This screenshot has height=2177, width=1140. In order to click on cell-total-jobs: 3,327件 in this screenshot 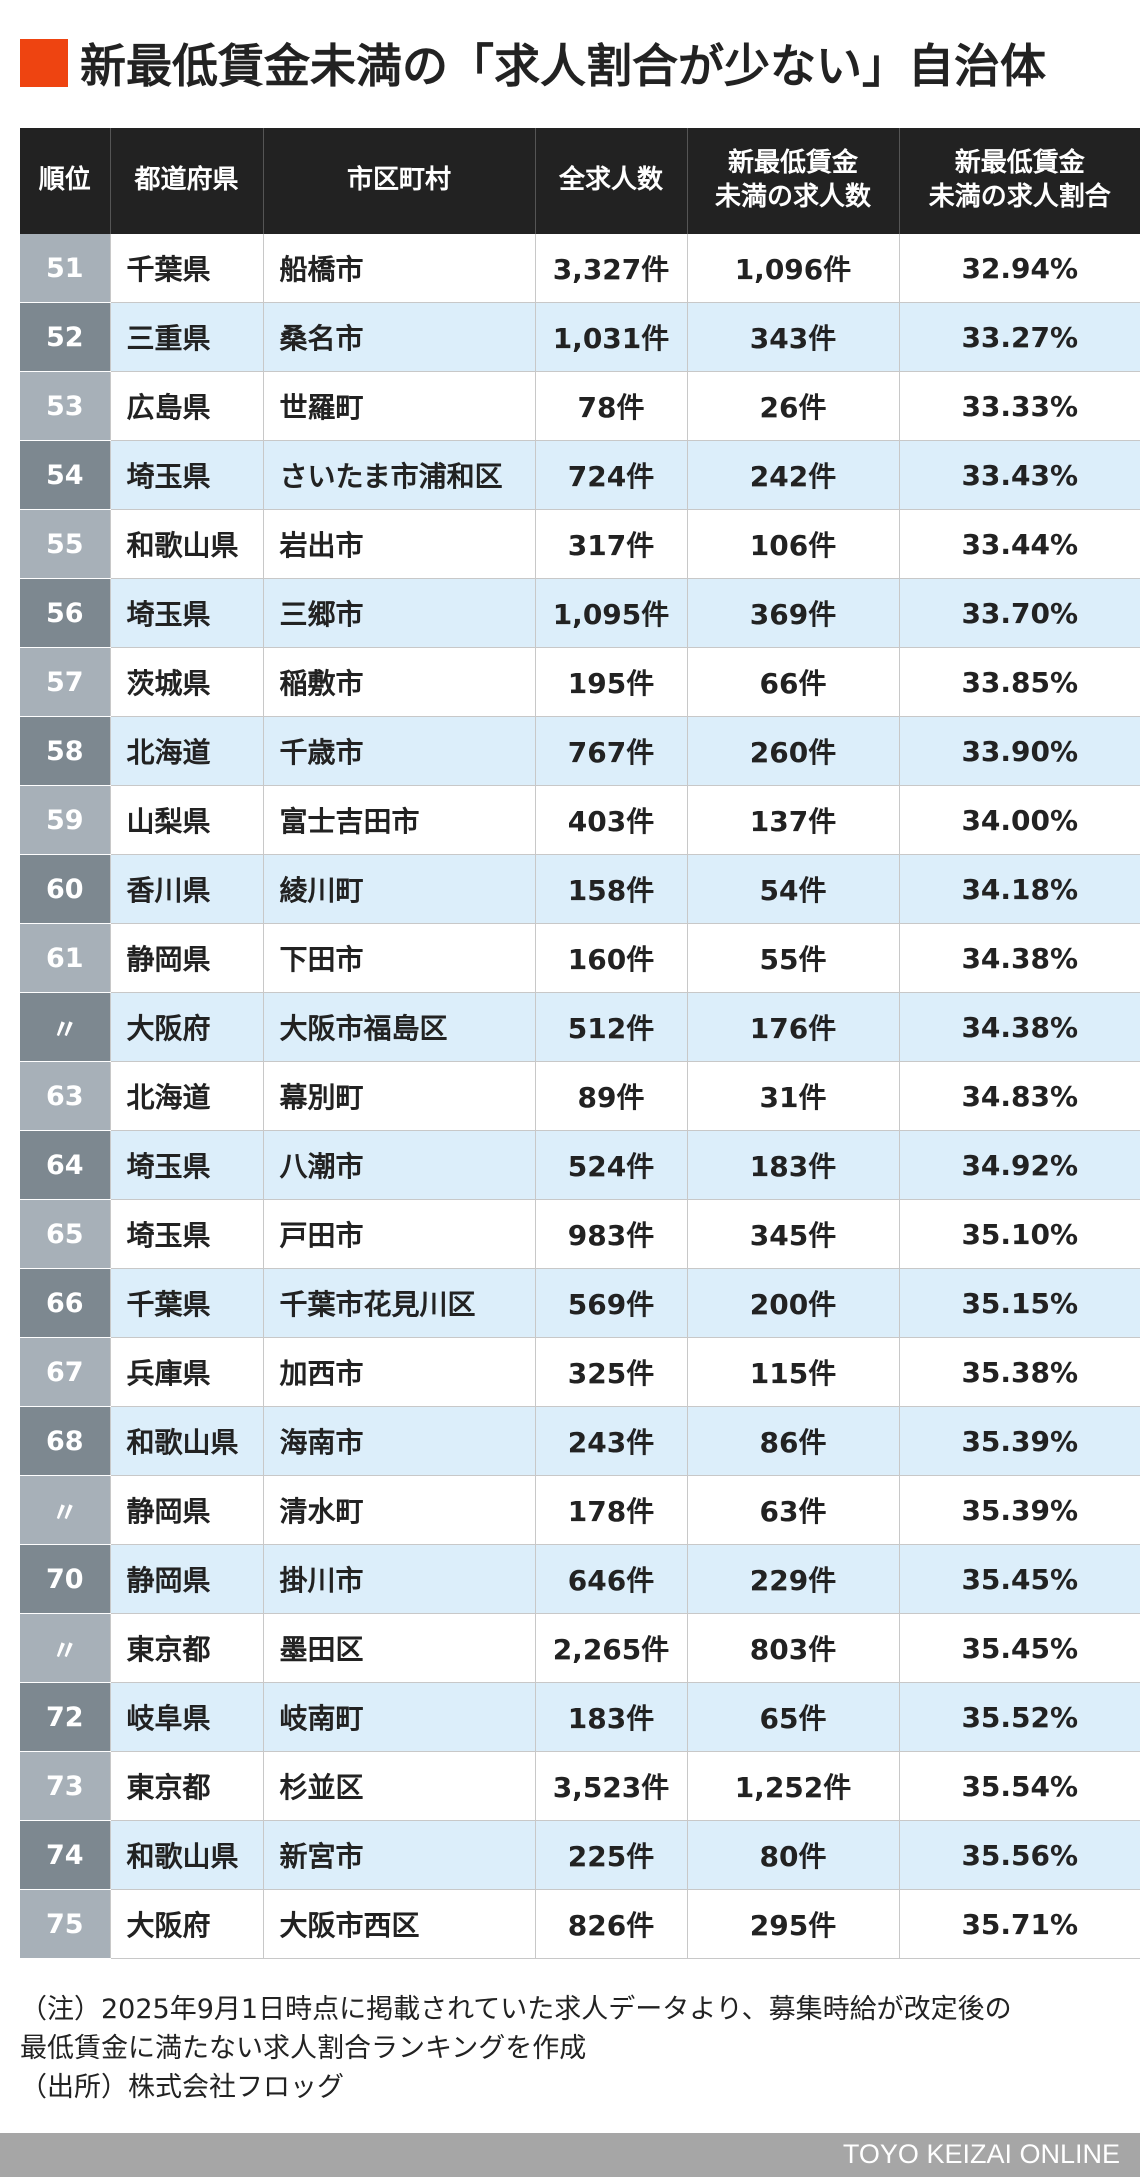, I will do `click(611, 268)`.